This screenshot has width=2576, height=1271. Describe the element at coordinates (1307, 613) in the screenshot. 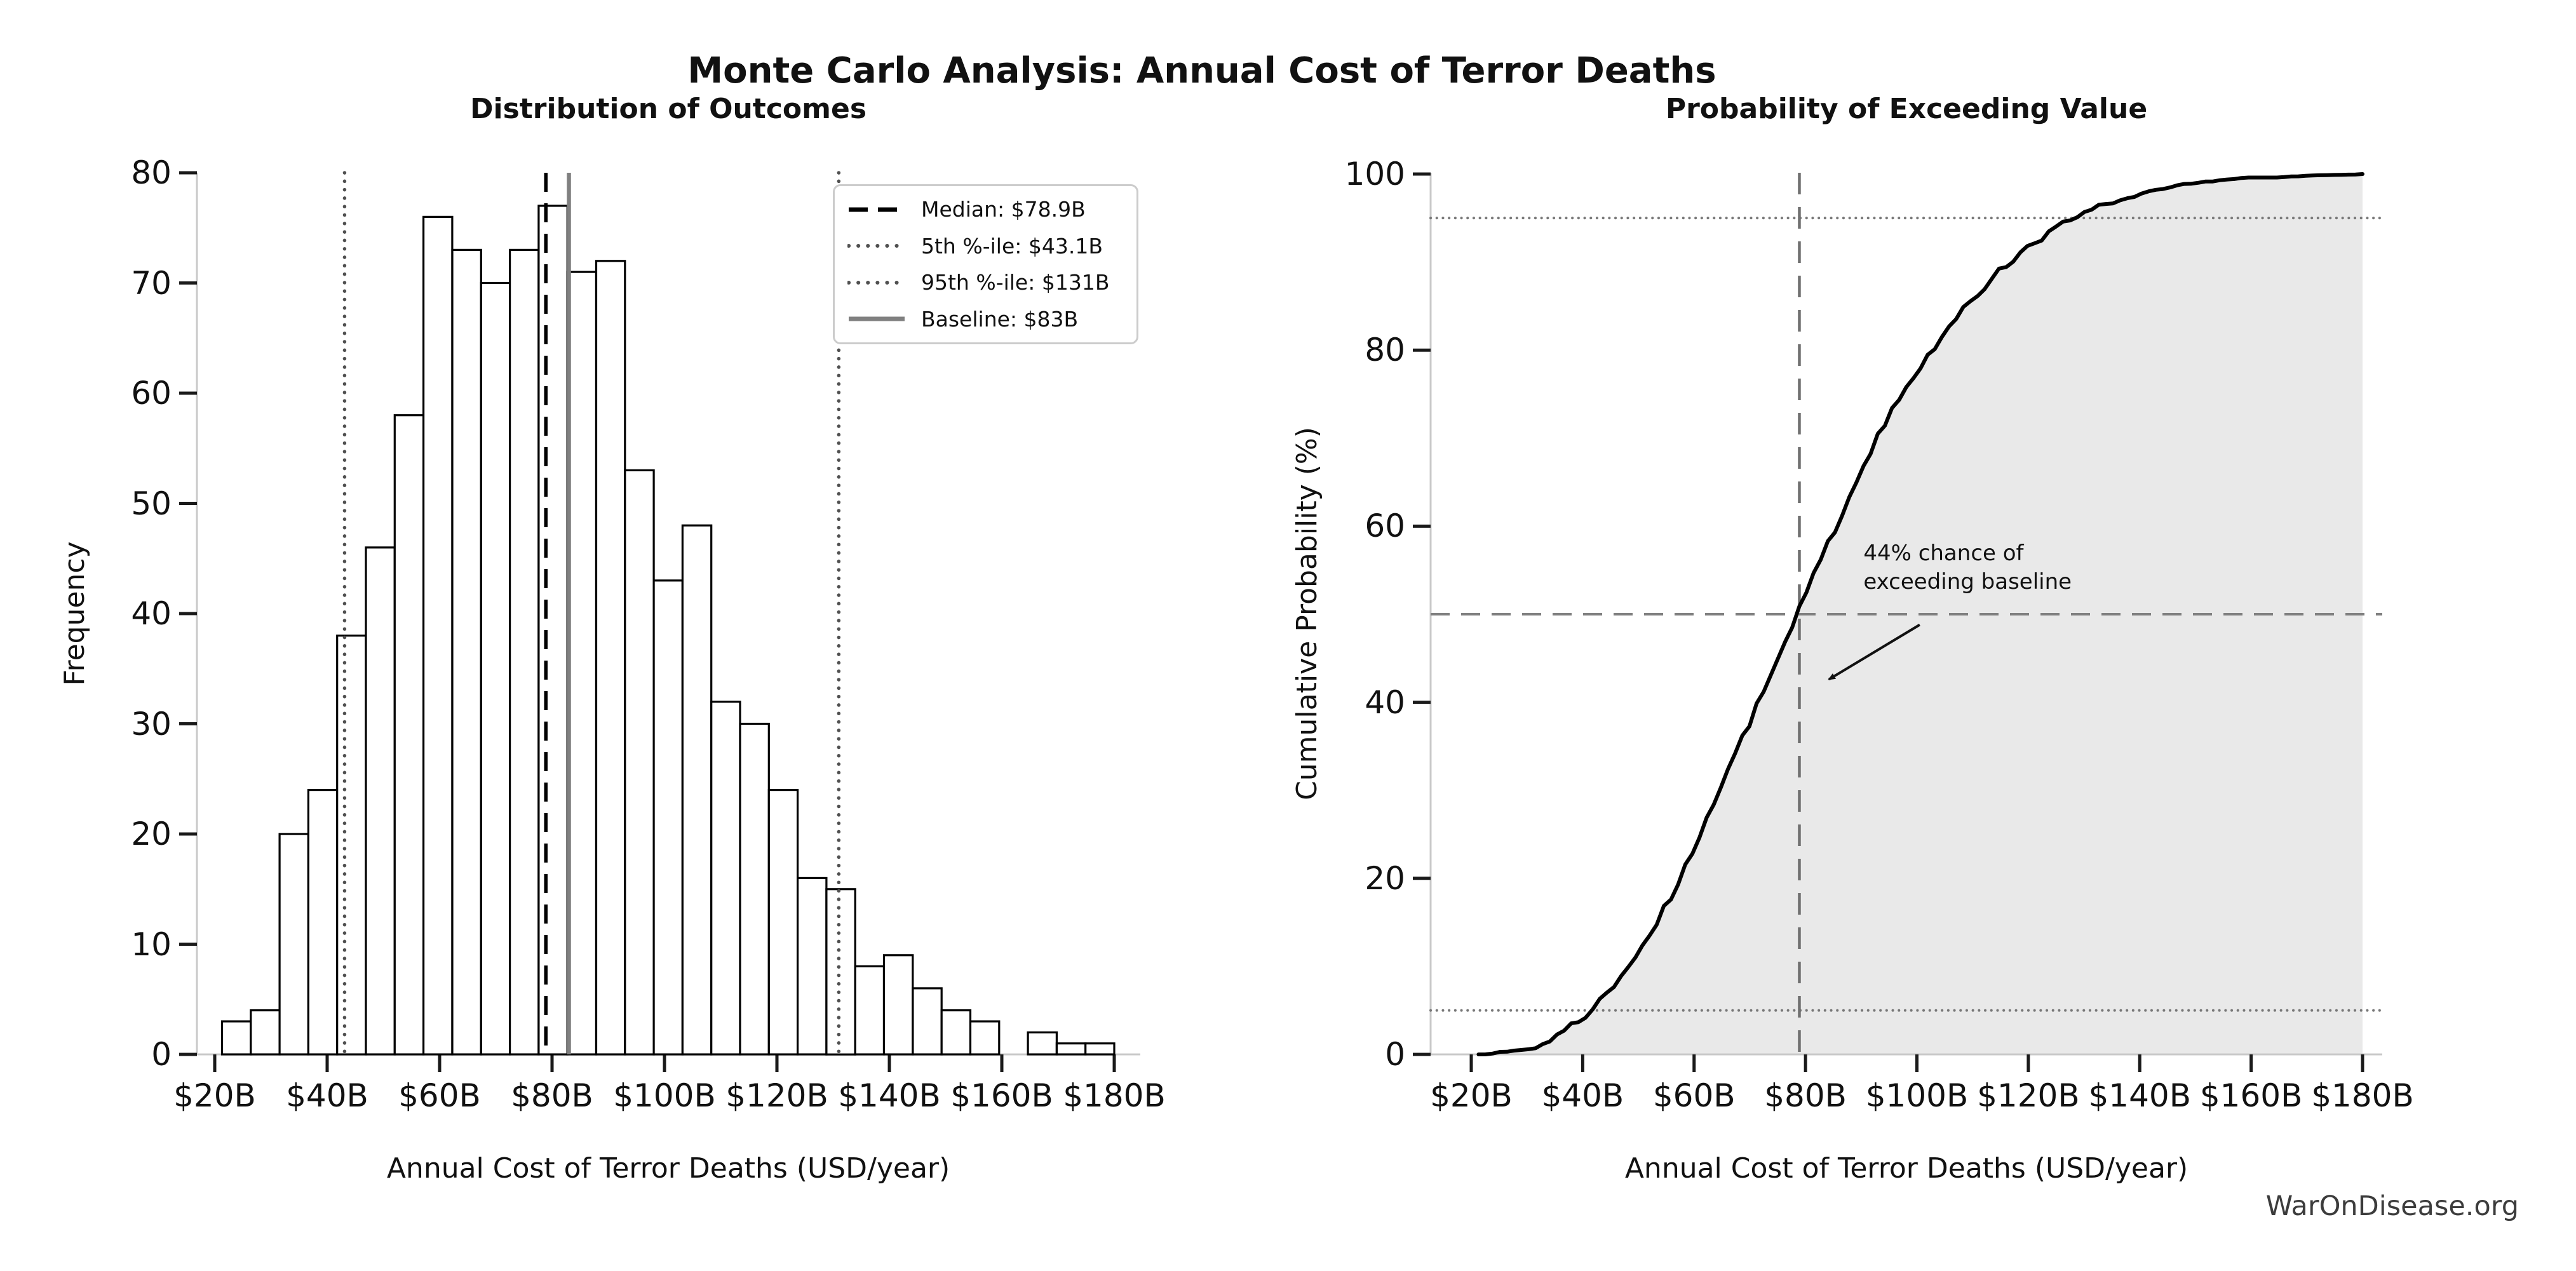

I see `cdf-yaxis-label: Cumulative Probability (%)` at that location.